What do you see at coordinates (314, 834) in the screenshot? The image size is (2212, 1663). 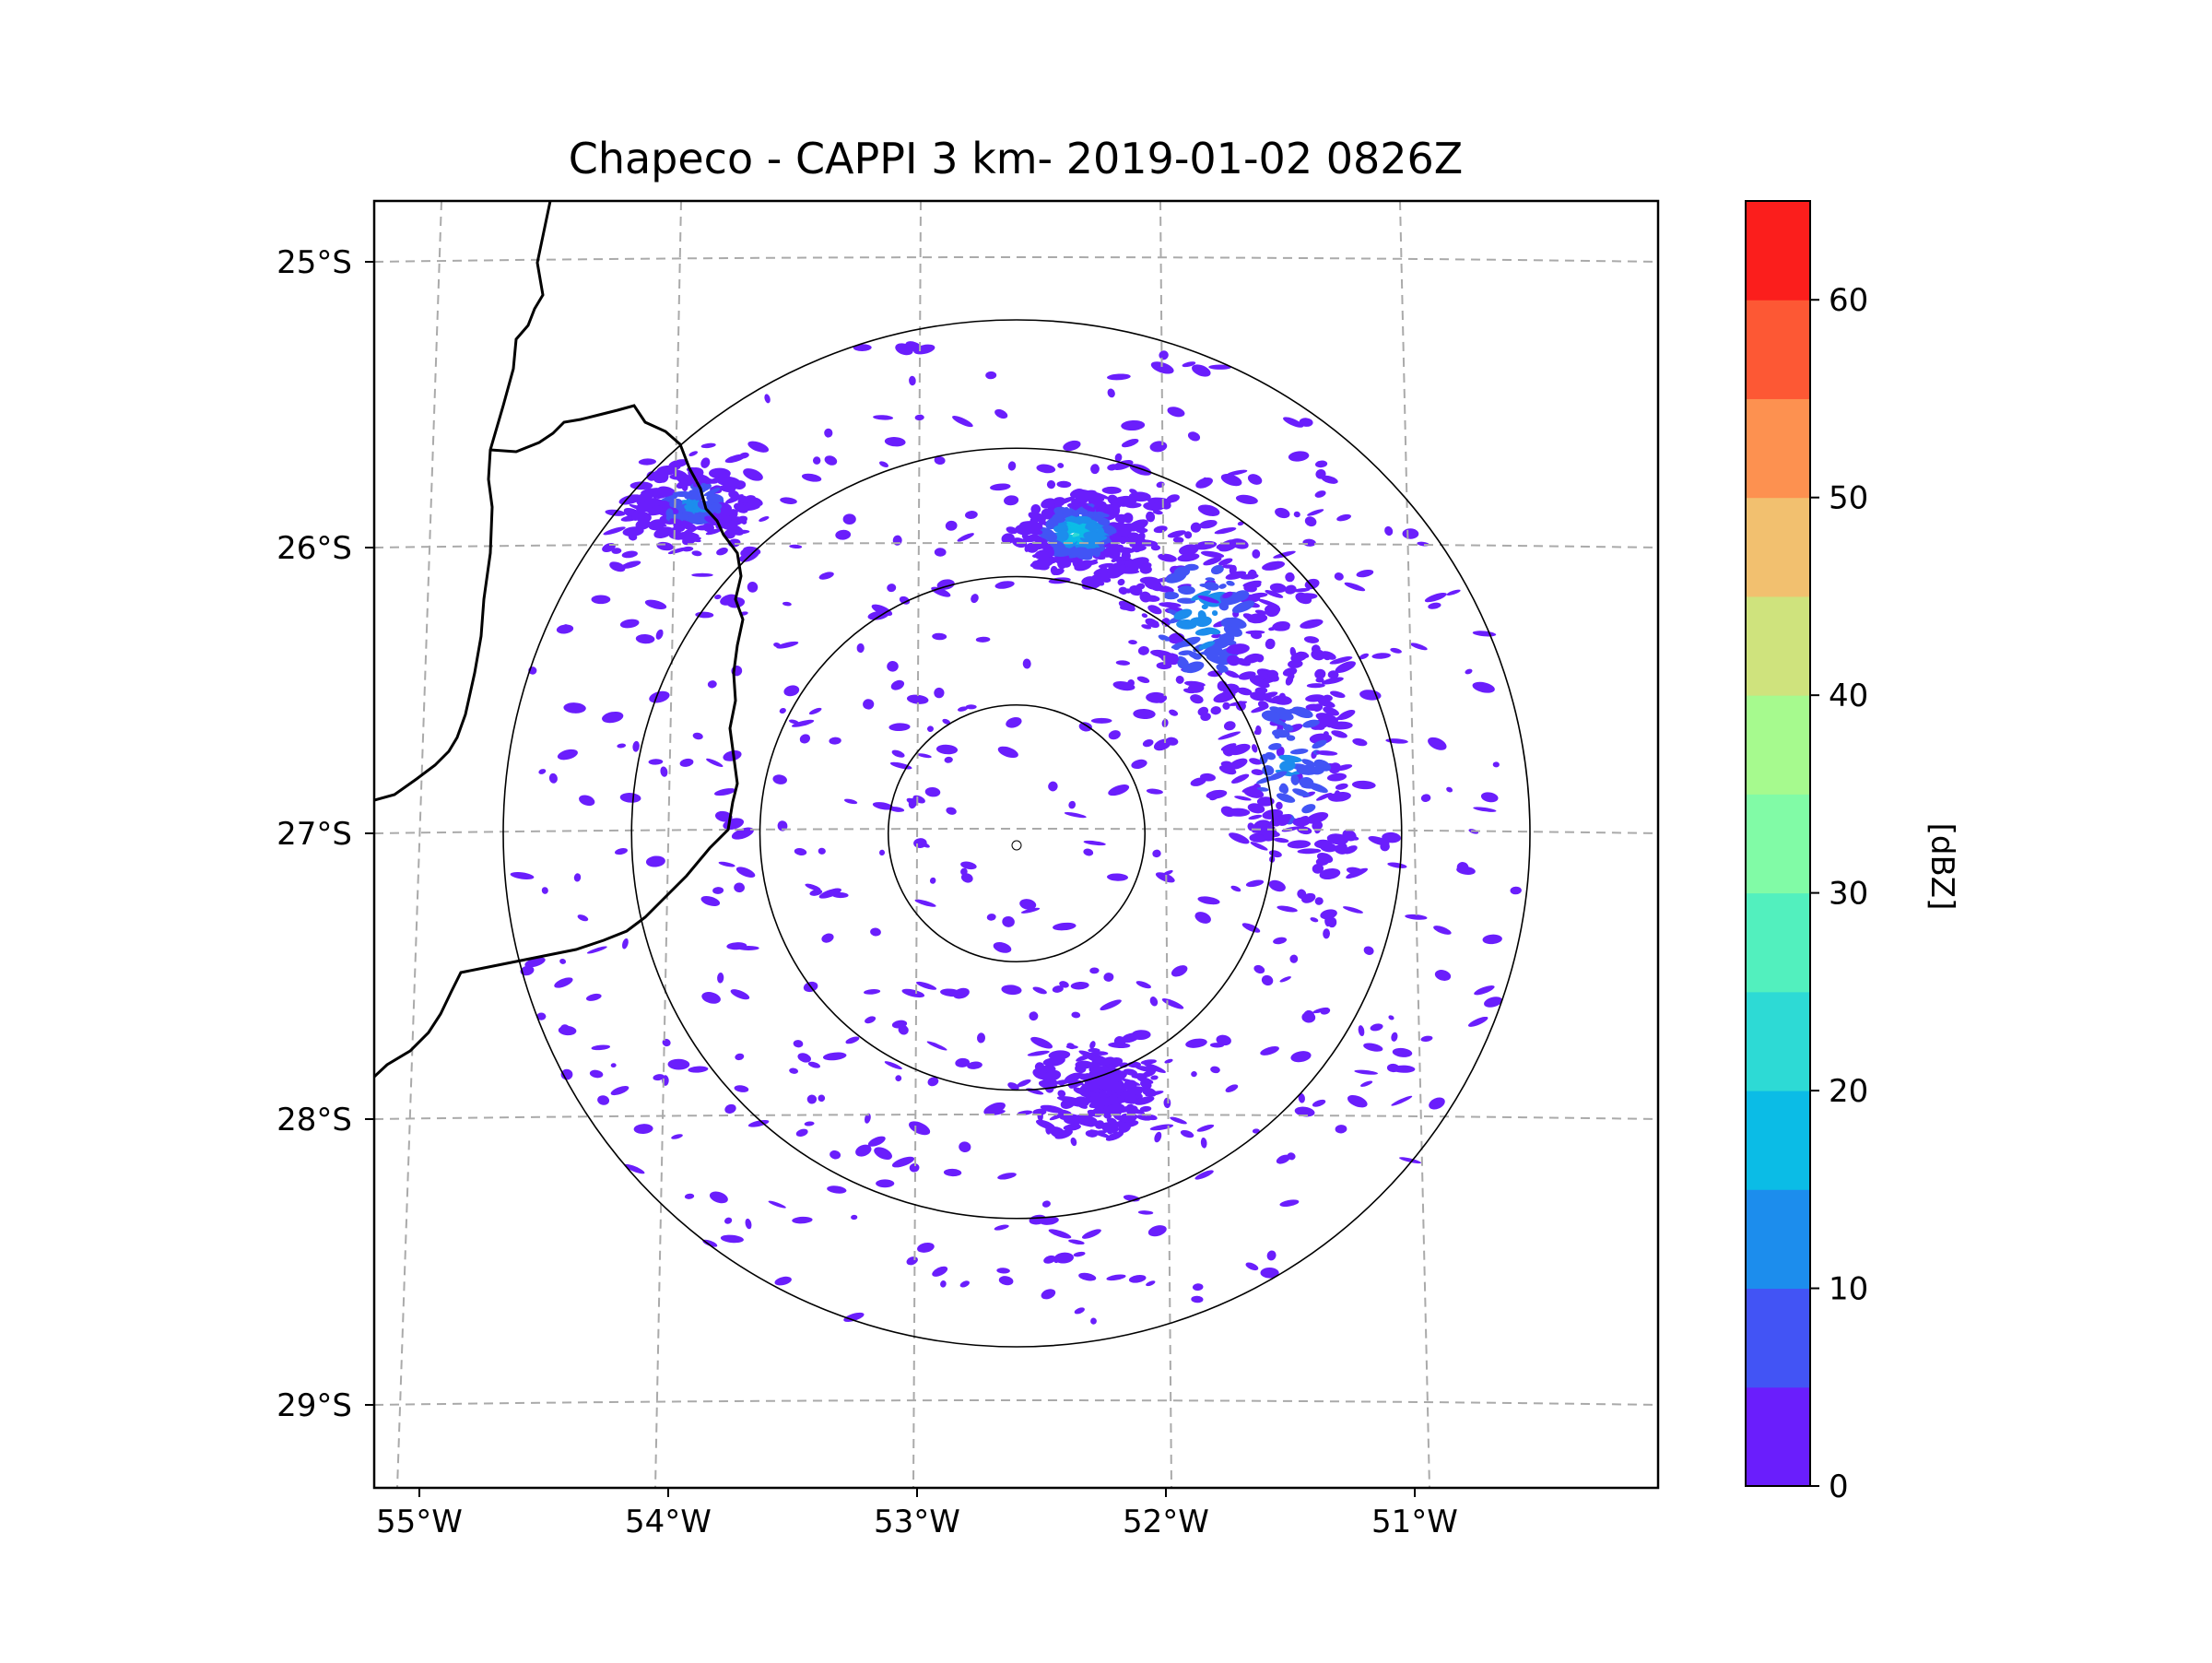 I see `y-tick-label: 27°S` at bounding box center [314, 834].